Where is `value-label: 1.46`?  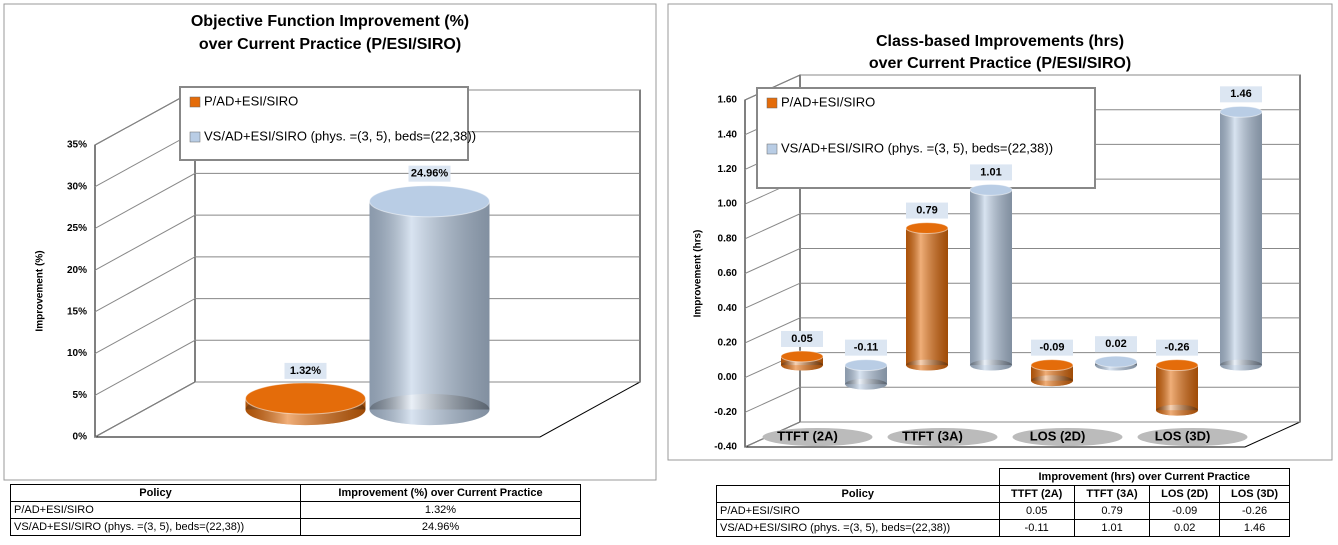 value-label: 1.46 is located at coordinates (1240, 94).